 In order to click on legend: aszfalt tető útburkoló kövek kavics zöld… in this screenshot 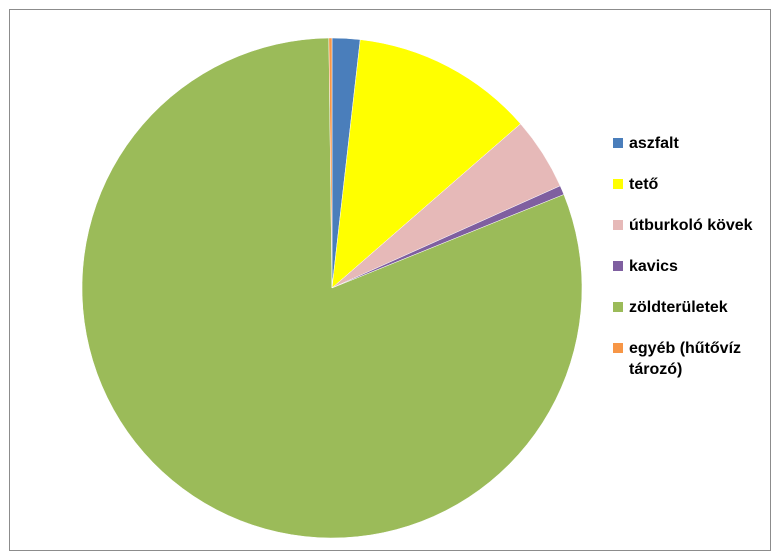, I will do `click(688, 266)`.